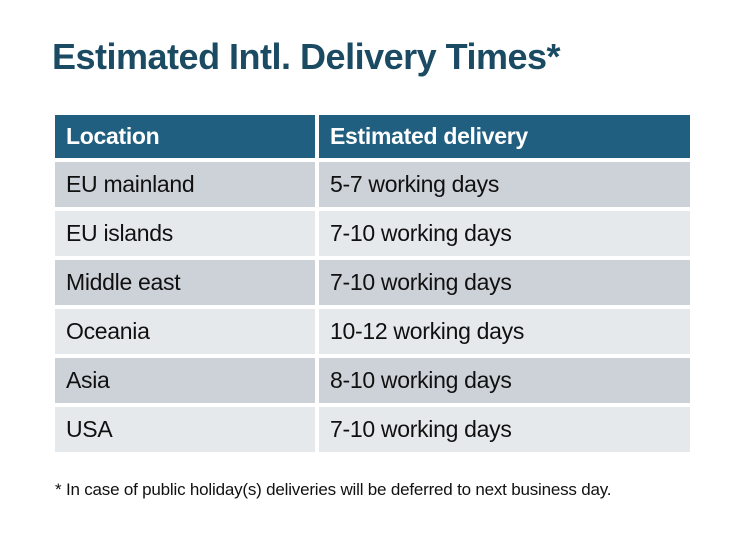  I want to click on cell-location: Middle east, so click(185, 282).